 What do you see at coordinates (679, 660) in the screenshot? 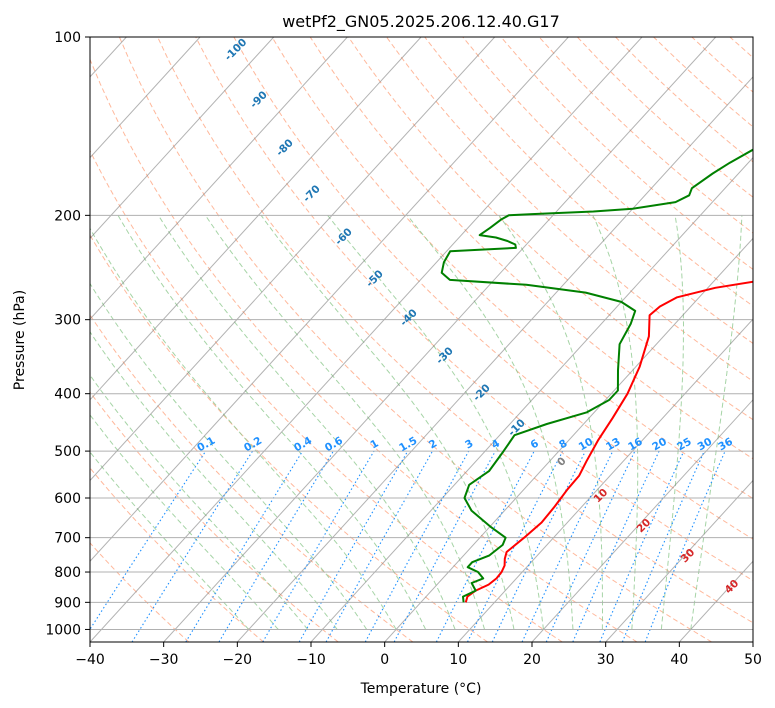
I see `x-tick-label: 40` at bounding box center [679, 660].